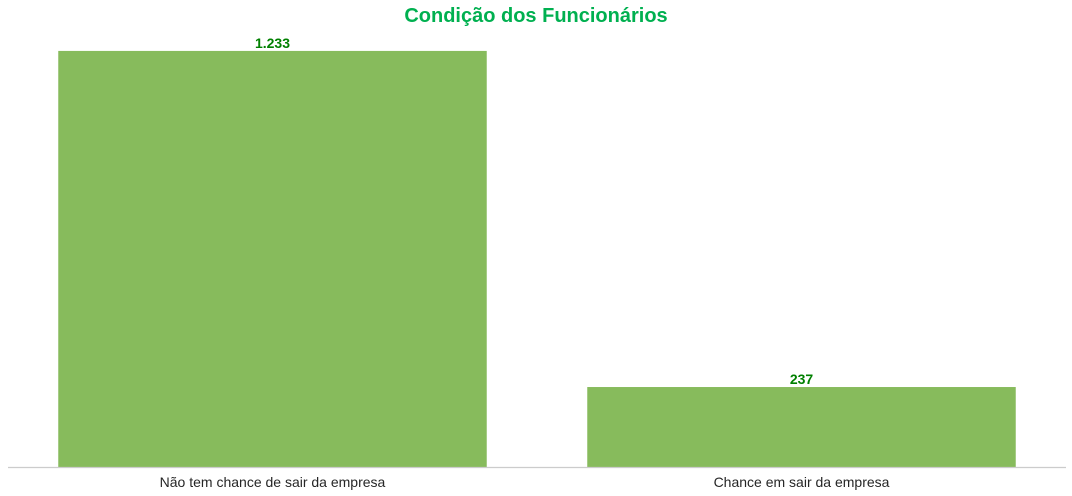  What do you see at coordinates (802, 379) in the screenshot?
I see `data-label-1: 237` at bounding box center [802, 379].